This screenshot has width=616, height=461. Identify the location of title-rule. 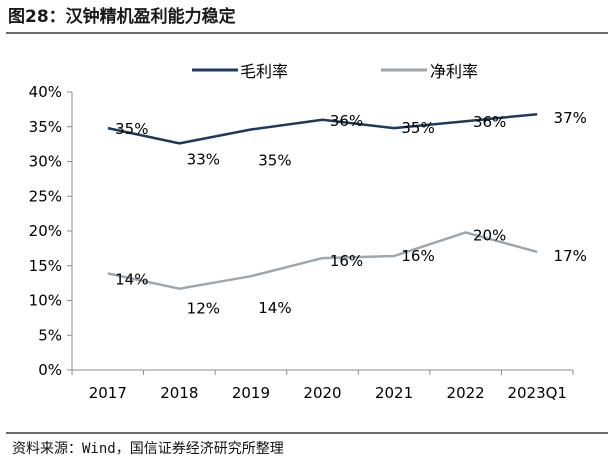
(307, 33).